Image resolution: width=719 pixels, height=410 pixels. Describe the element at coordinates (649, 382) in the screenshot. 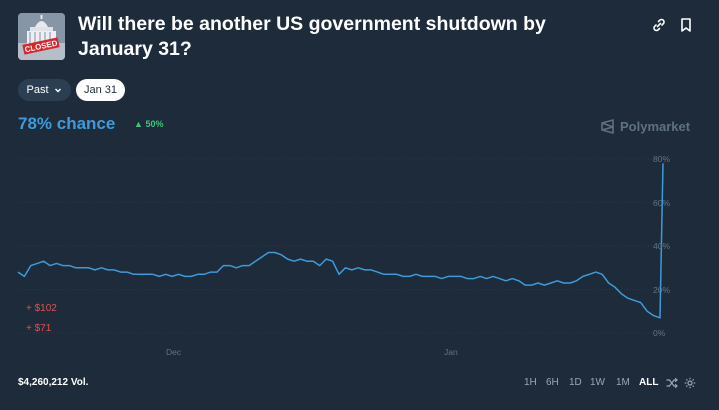

I see `range-all: ALL` at that location.